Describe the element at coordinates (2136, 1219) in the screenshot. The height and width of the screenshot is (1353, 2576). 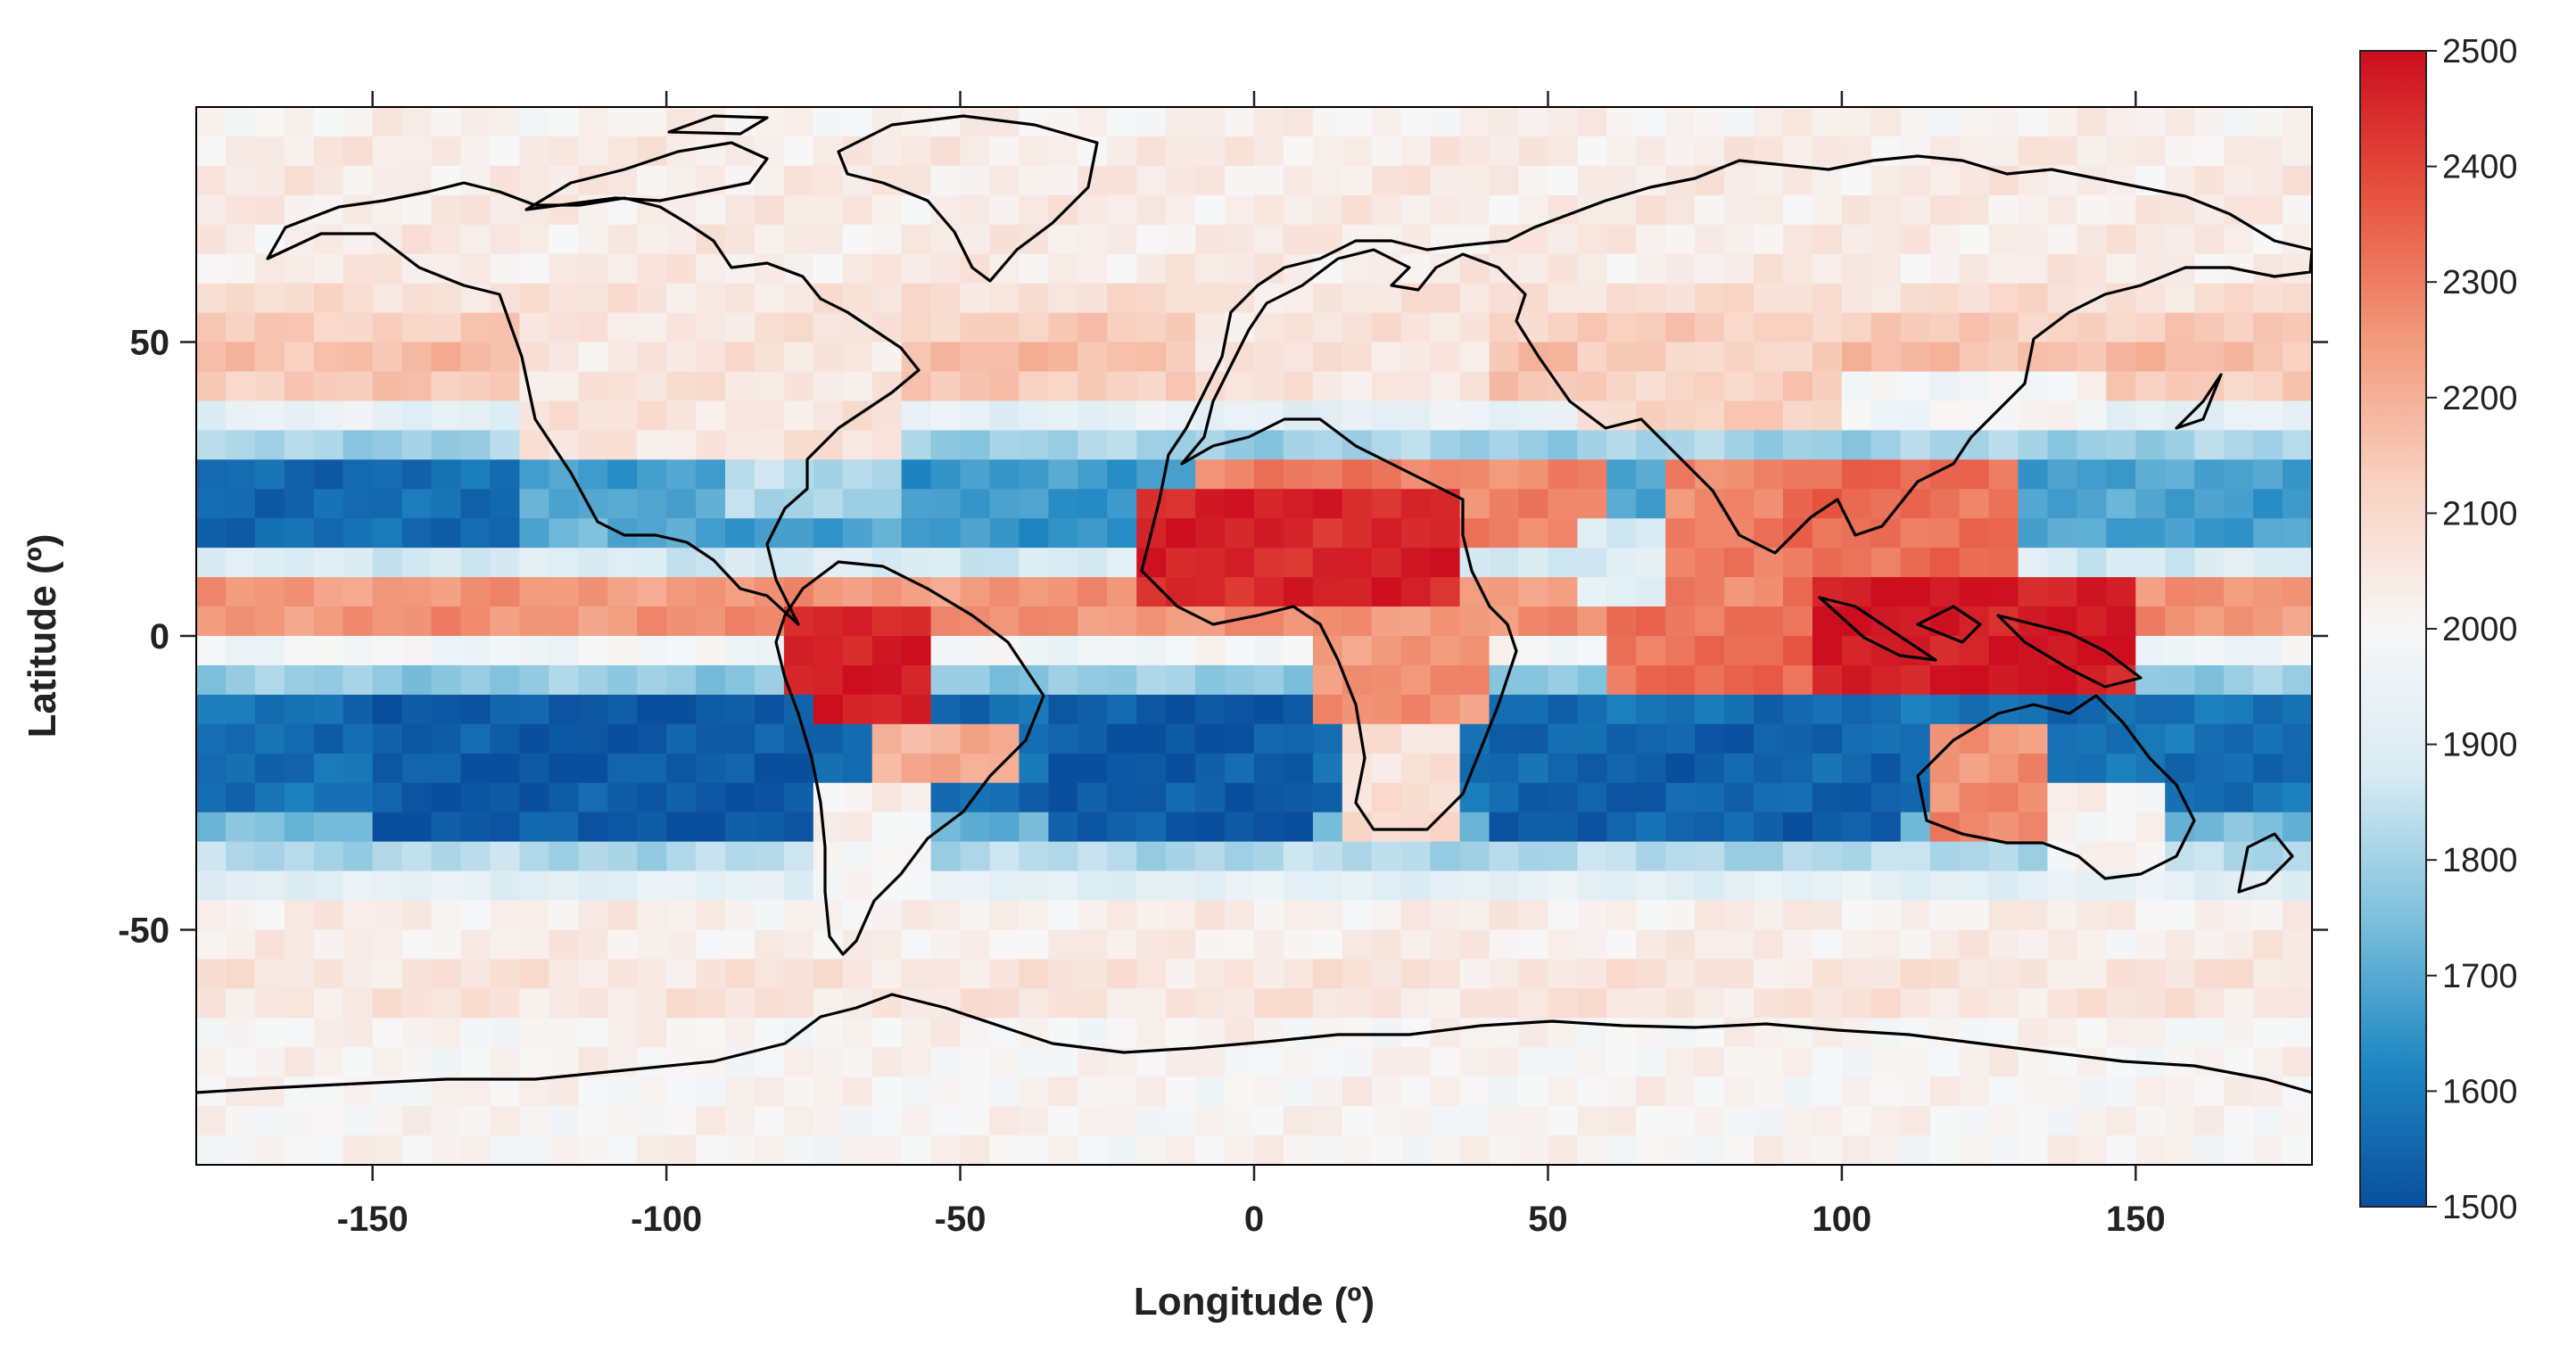
I see `x-tick-label: 150` at that location.